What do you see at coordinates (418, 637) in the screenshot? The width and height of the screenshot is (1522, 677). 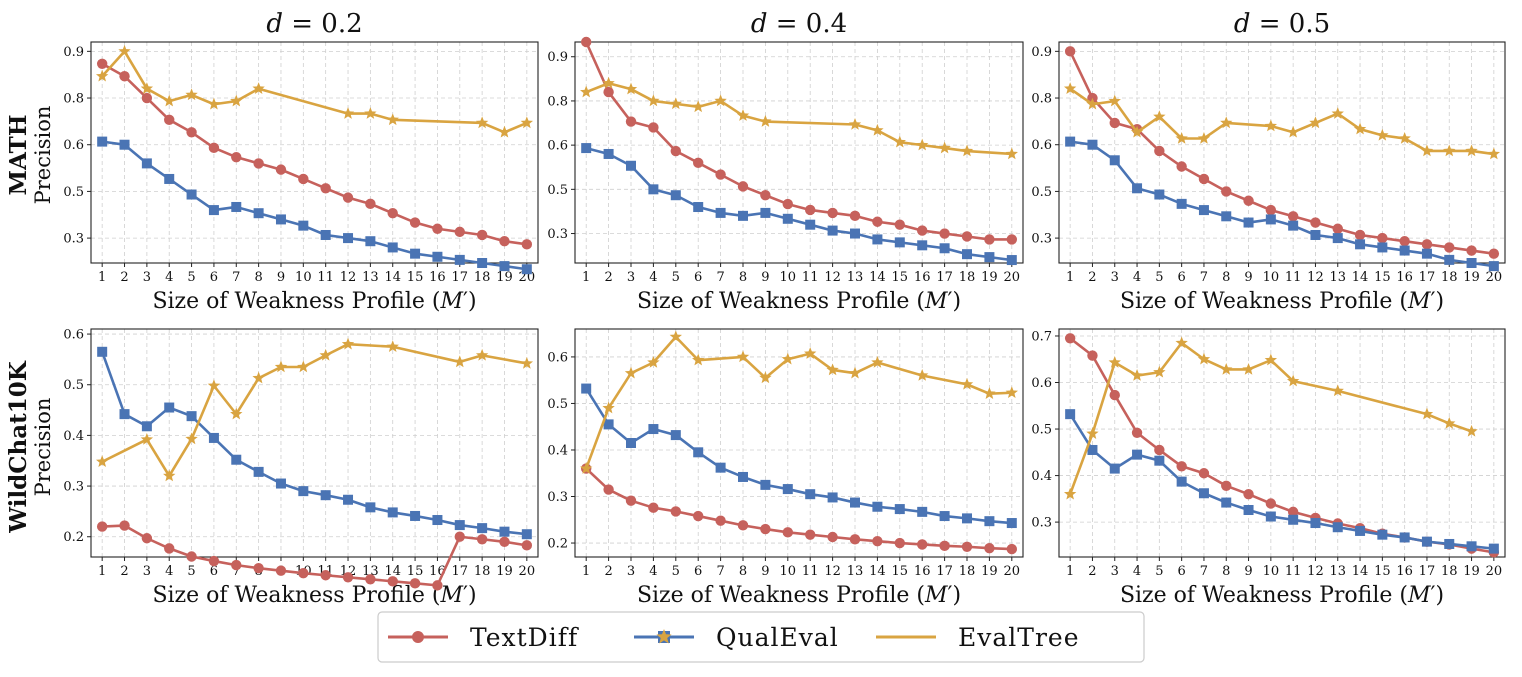 I see `legend-marker-textdiff` at bounding box center [418, 637].